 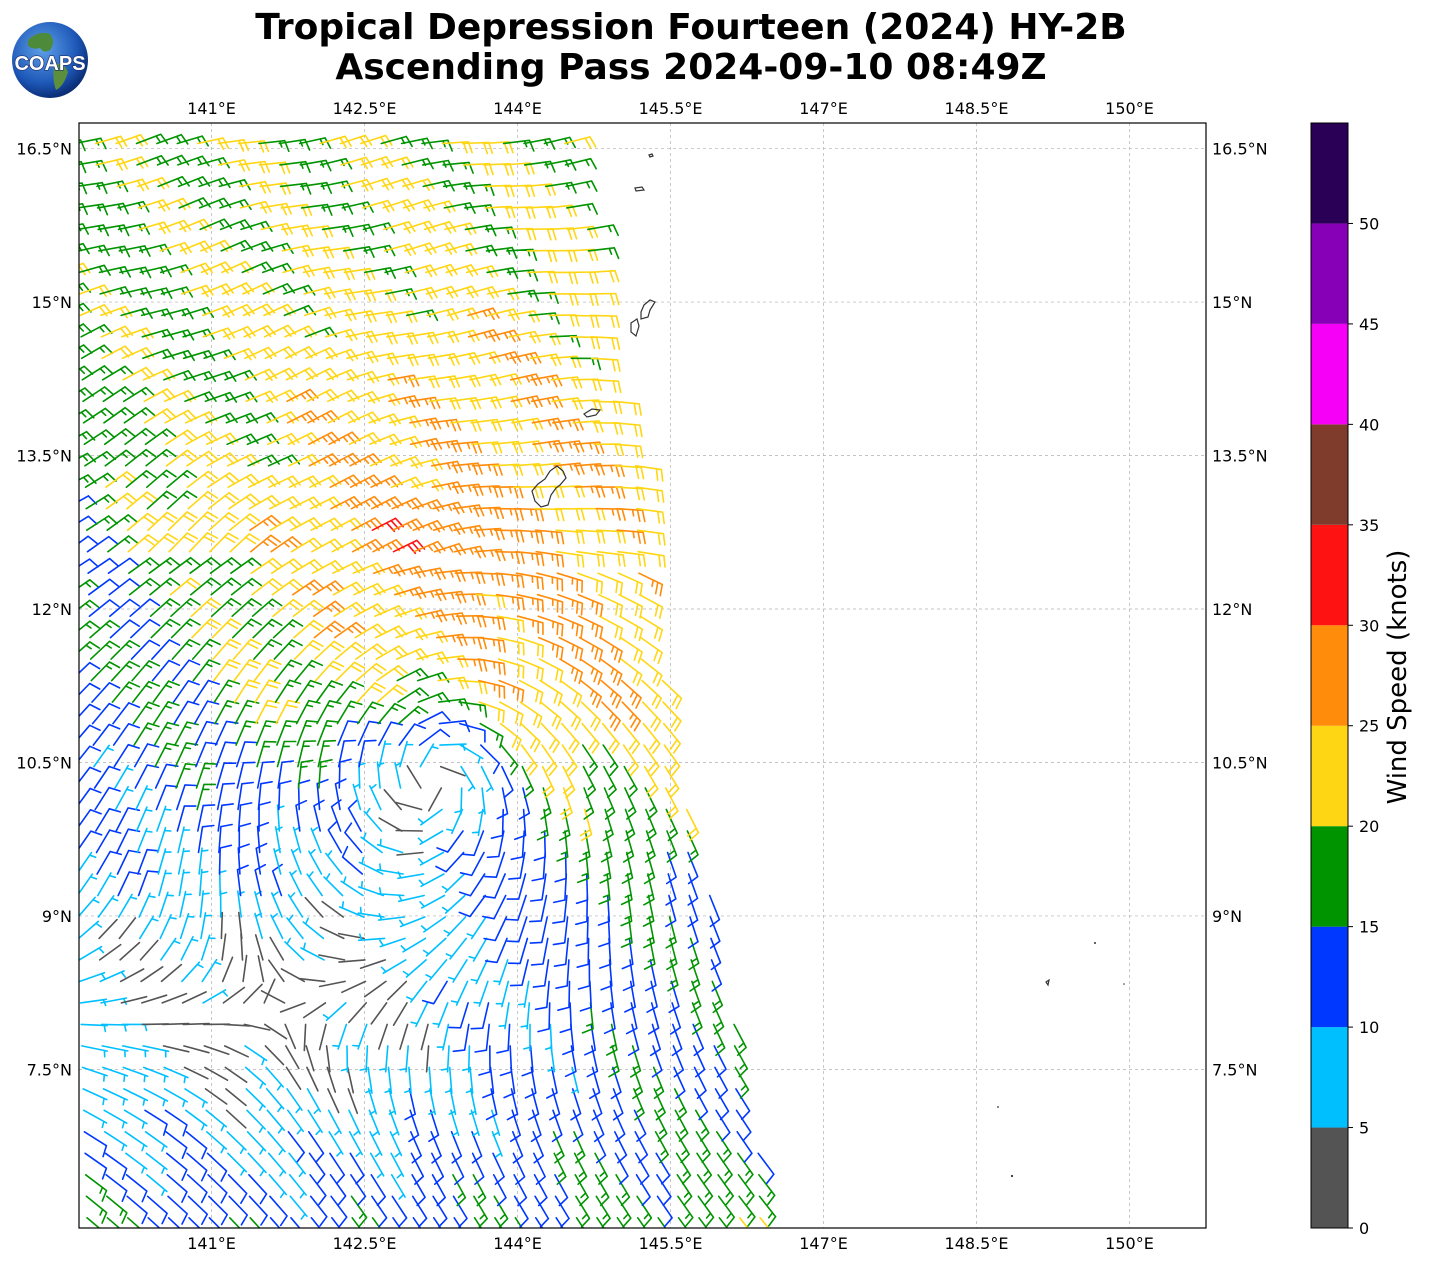 What do you see at coordinates (1227, 916) in the screenshot?
I see `y-tick-label-right: 9°N` at bounding box center [1227, 916].